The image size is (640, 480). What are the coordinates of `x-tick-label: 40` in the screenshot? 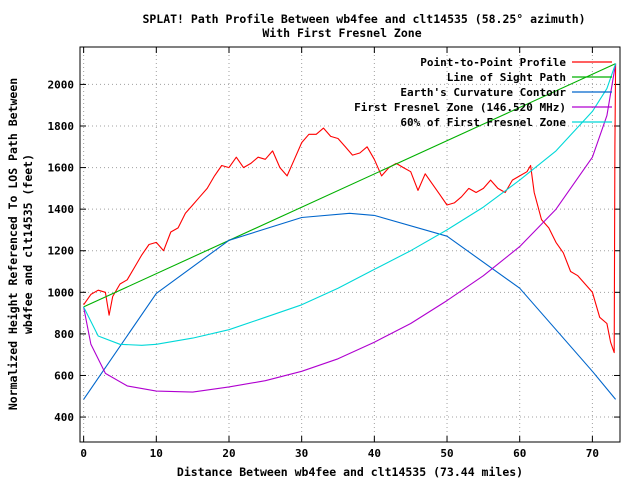 It's located at (374, 453).